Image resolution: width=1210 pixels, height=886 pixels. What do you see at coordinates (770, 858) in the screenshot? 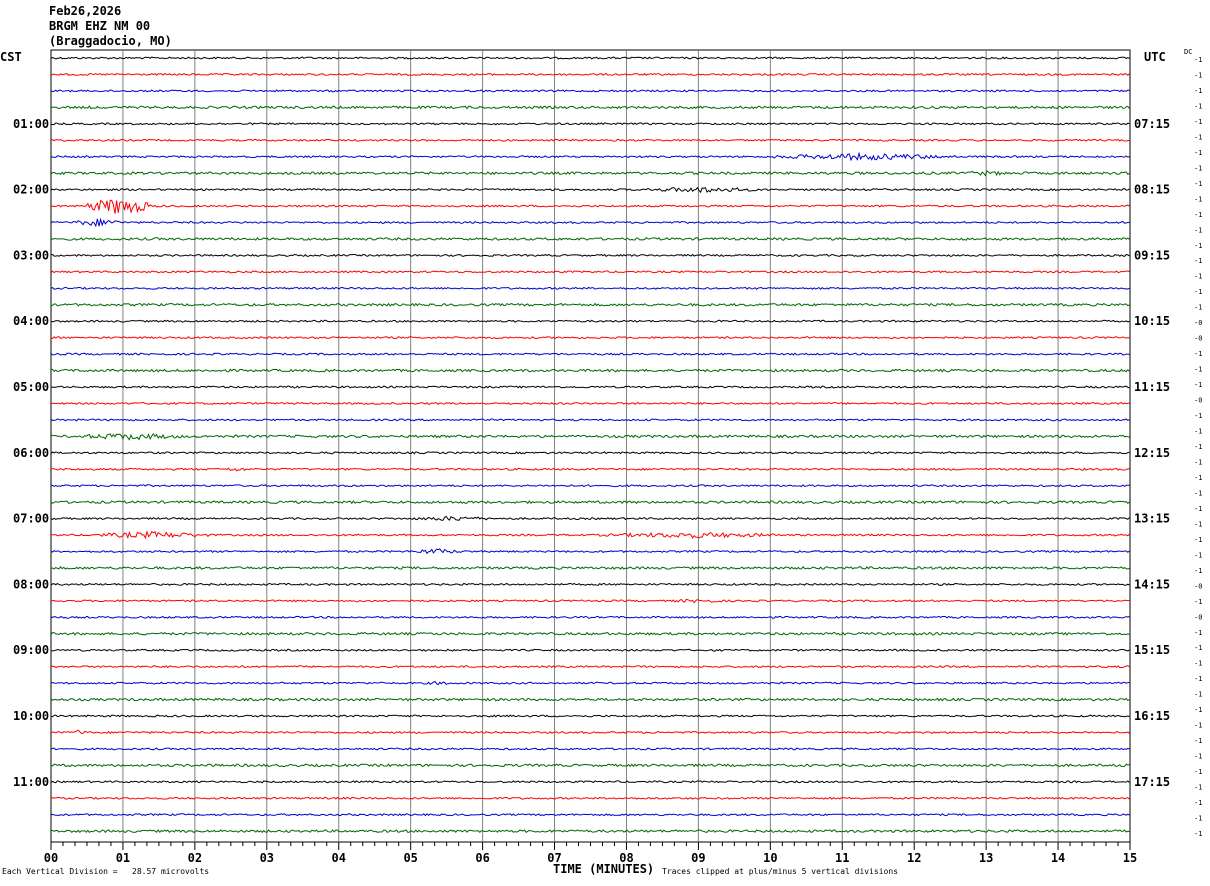
I see `x-tick-label: 10` at bounding box center [770, 858].